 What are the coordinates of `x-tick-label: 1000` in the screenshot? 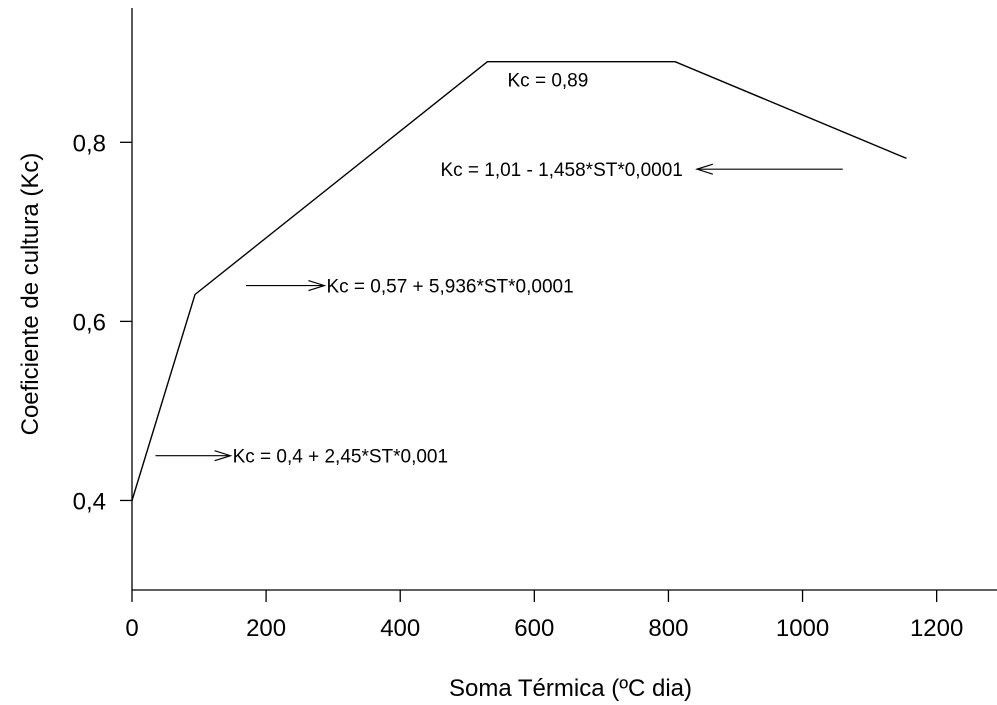 It's located at (802, 628).